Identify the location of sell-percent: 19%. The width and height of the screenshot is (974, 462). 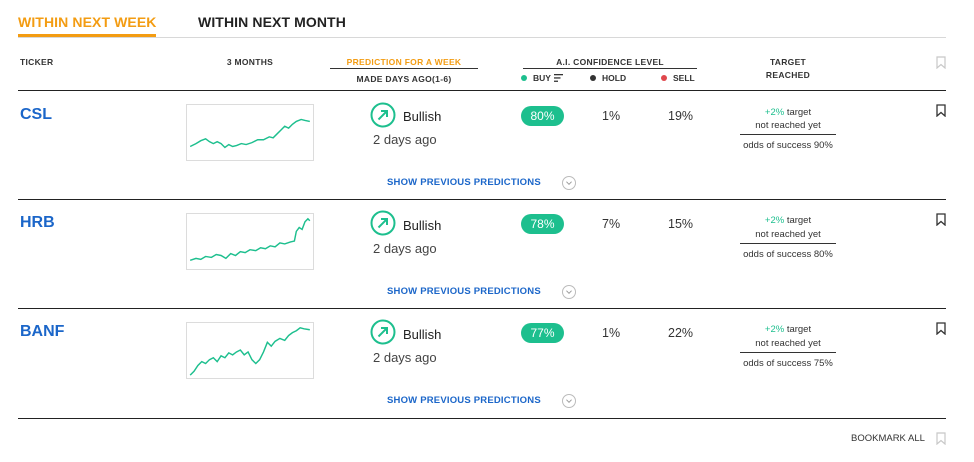
(681, 116).